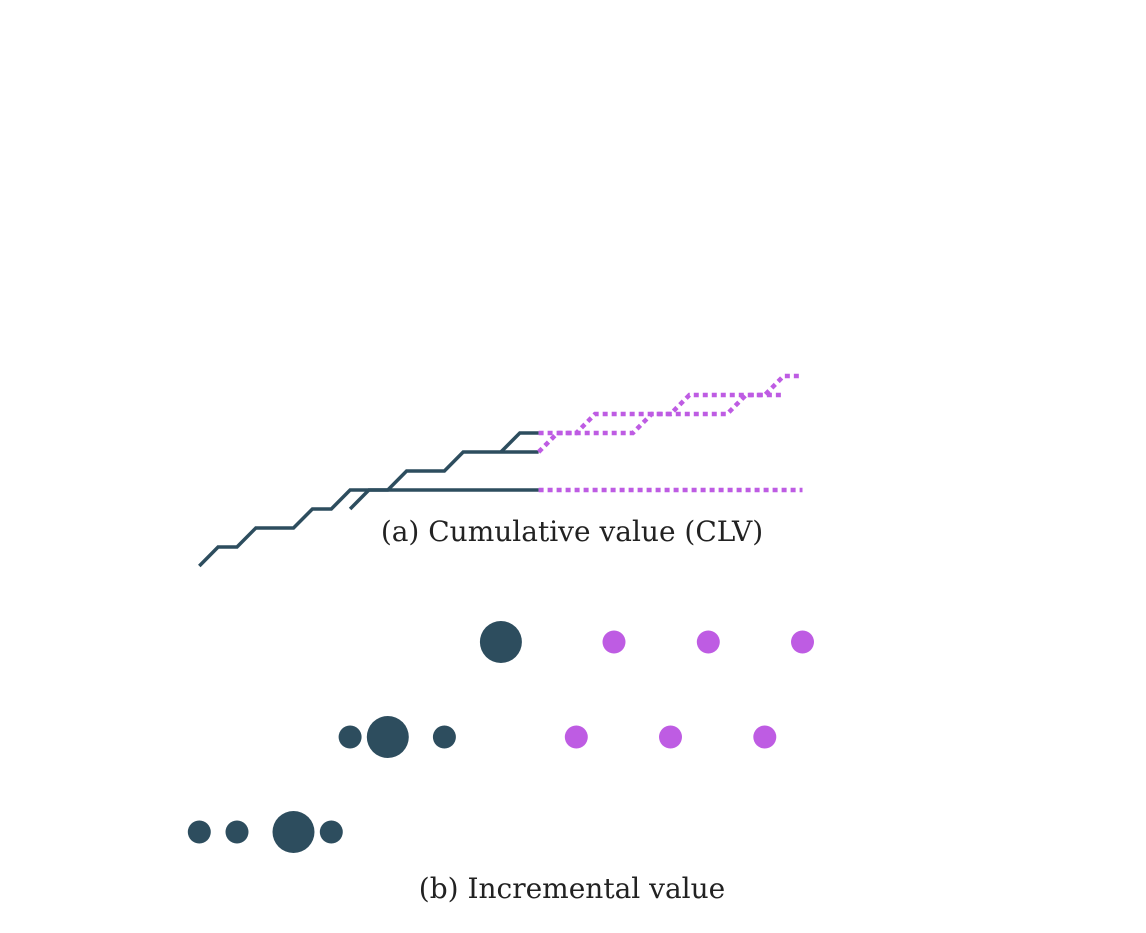 This screenshot has width=1146, height=933. I want to click on customer-2-incremental, so click(557, 737).